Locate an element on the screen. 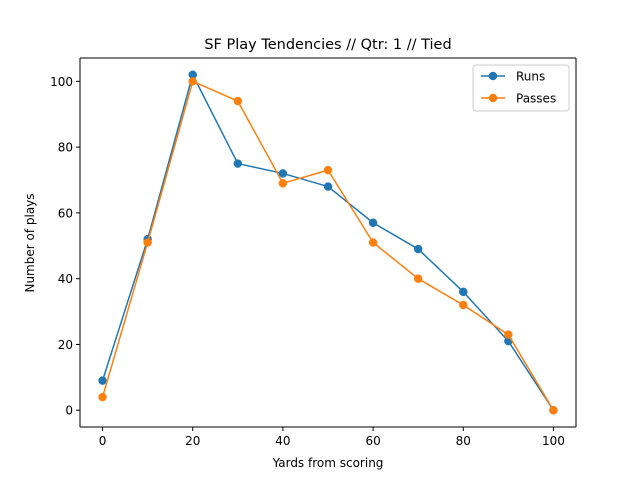 Image resolution: width=640 pixels, height=480 pixels. y-tick-label: 0 is located at coordinates (69, 411).